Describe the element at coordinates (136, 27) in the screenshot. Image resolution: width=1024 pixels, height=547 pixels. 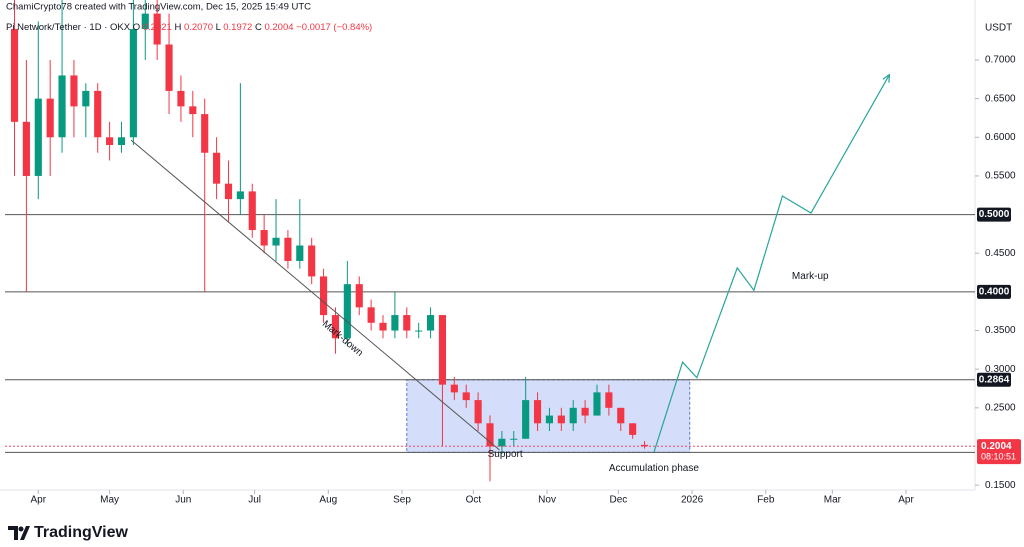
I see `ohlc-key: O` at that location.